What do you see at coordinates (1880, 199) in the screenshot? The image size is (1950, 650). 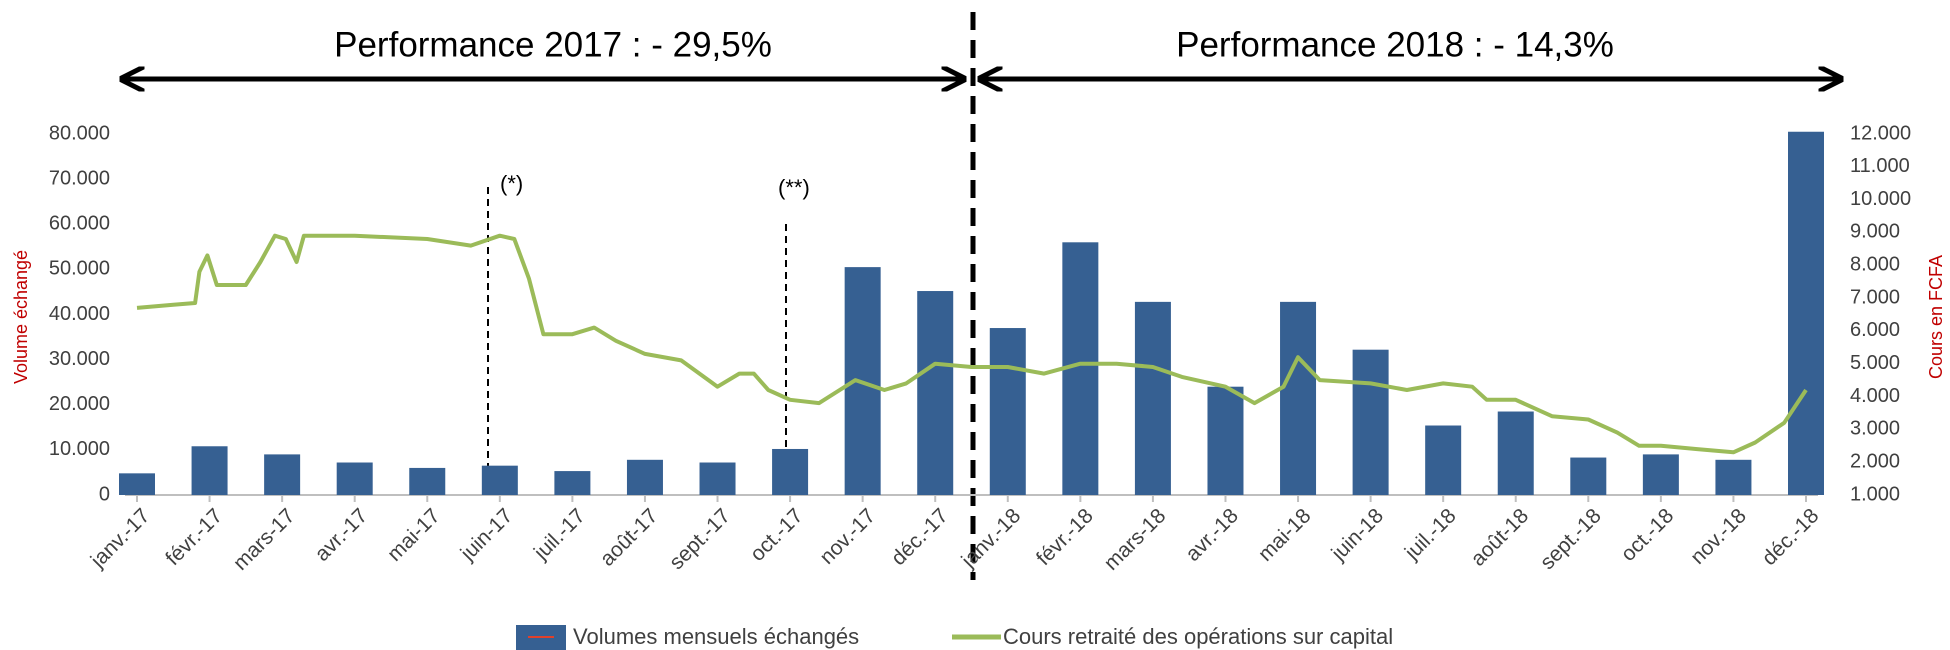 I see `y2-tick-label: 10.000` at bounding box center [1880, 199].